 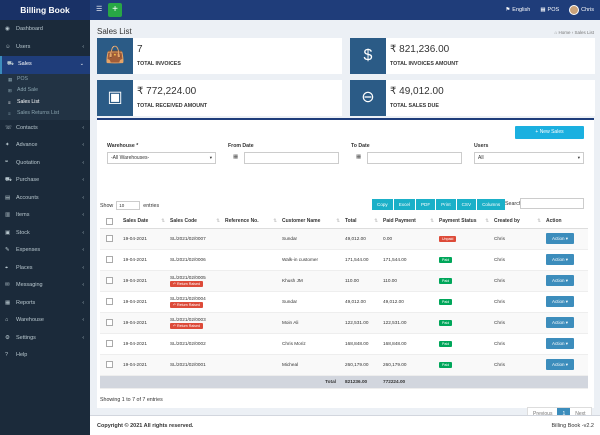 I want to click on csv-button: CSV, so click(x=466, y=204).